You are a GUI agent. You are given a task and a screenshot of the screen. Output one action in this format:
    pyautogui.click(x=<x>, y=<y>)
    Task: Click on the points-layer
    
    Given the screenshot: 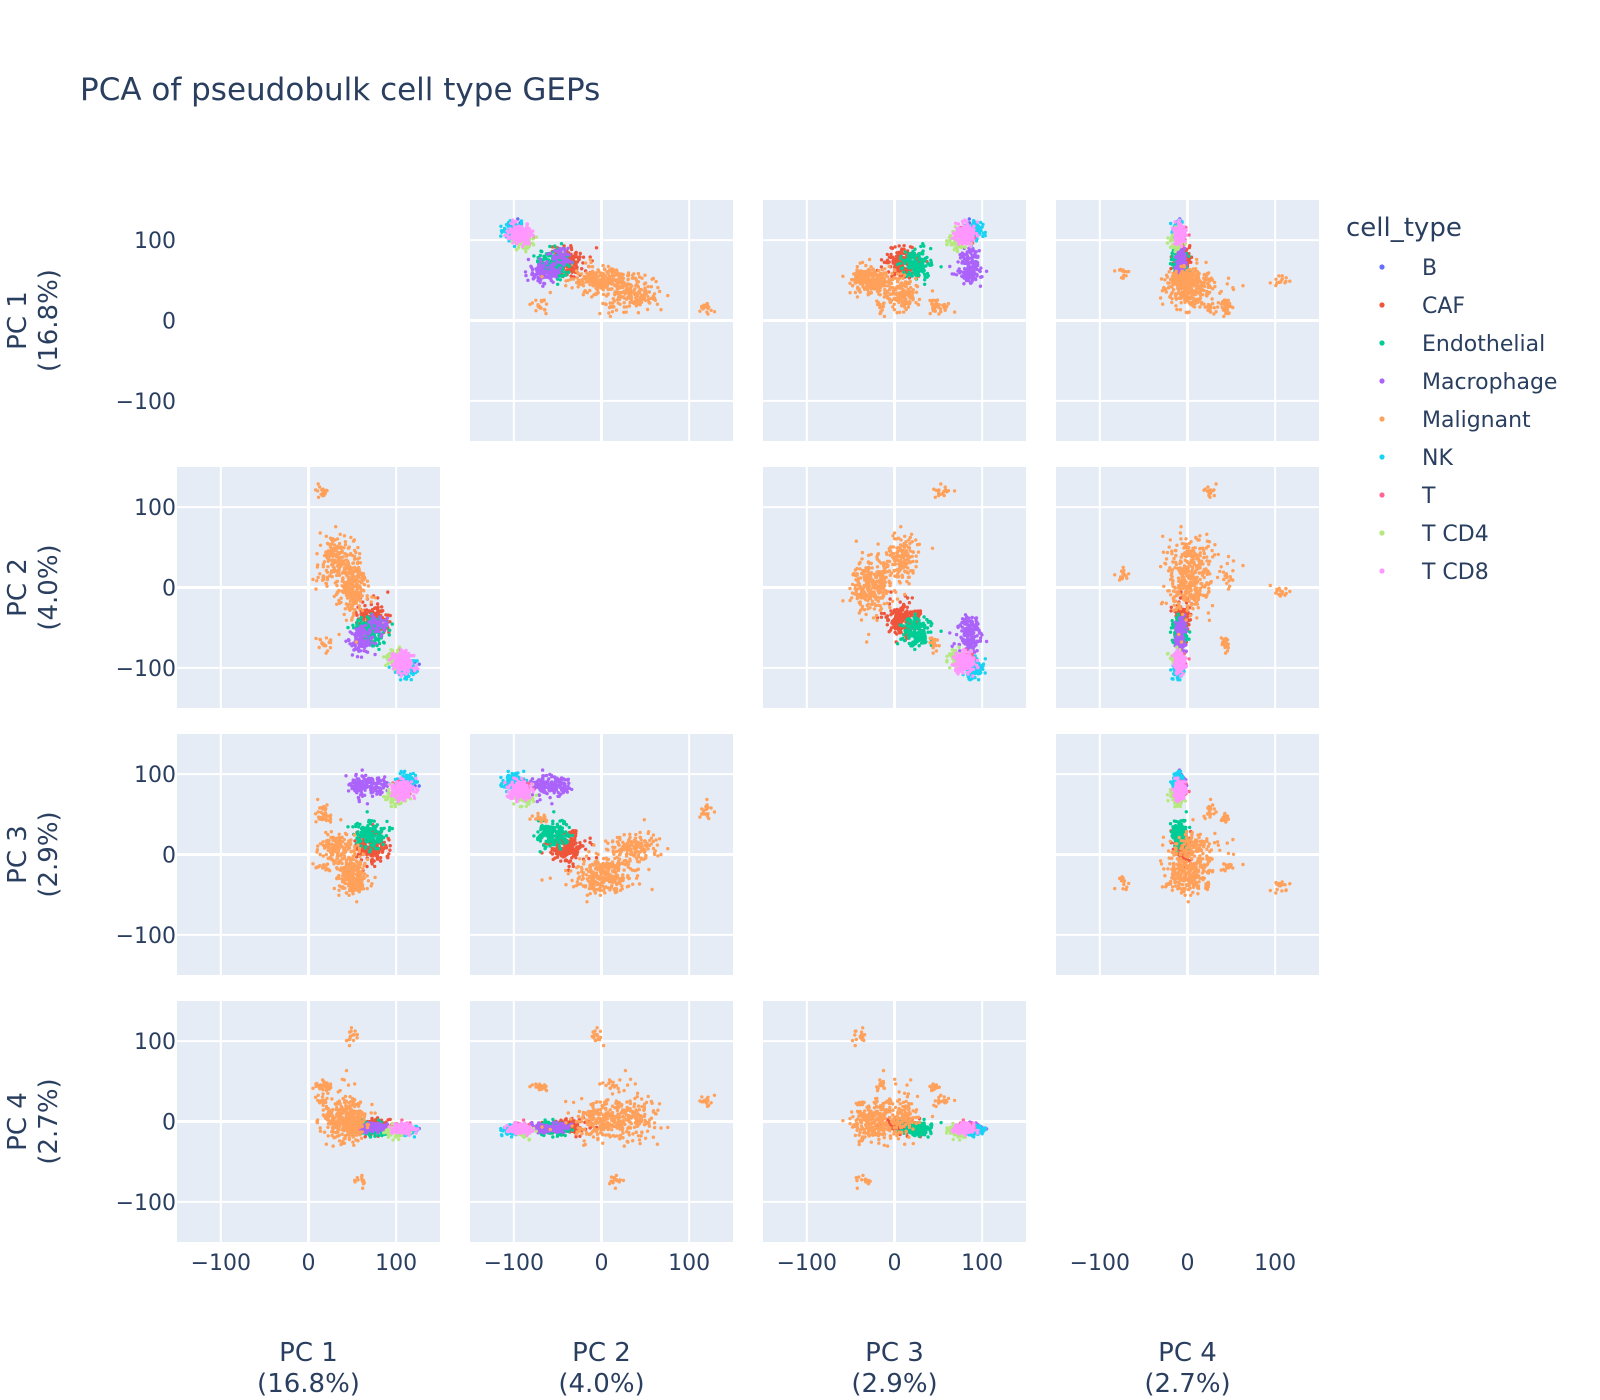 What is the action you would take?
    pyautogui.click(x=1202, y=268)
    